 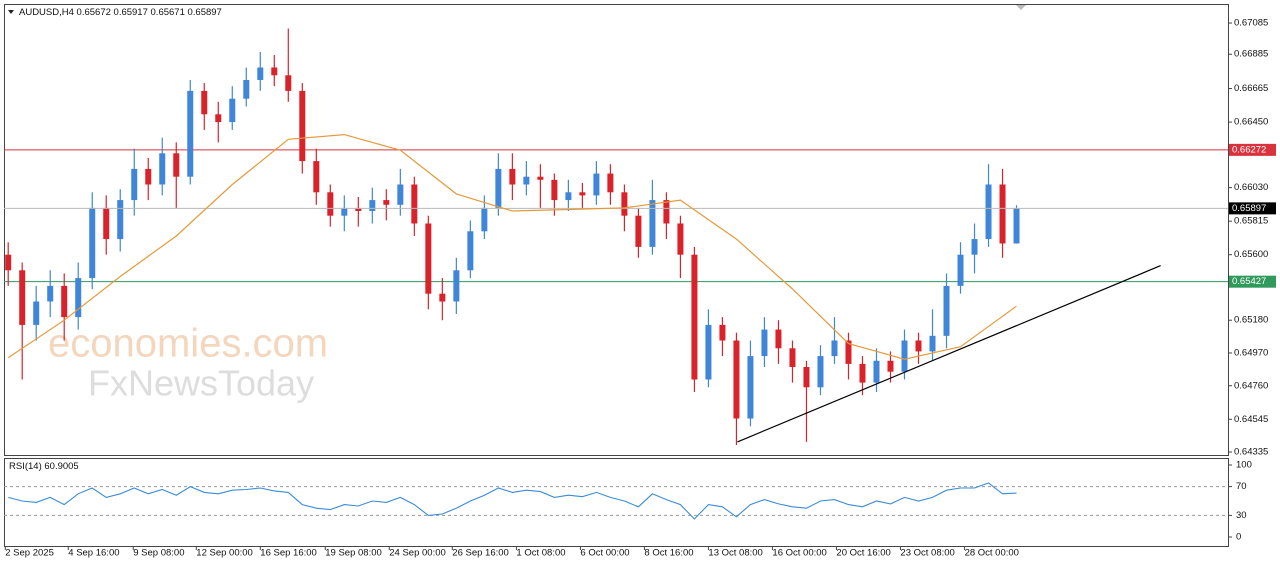 I want to click on x-tick-label: 4 Sep 16:00, so click(x=93, y=553).